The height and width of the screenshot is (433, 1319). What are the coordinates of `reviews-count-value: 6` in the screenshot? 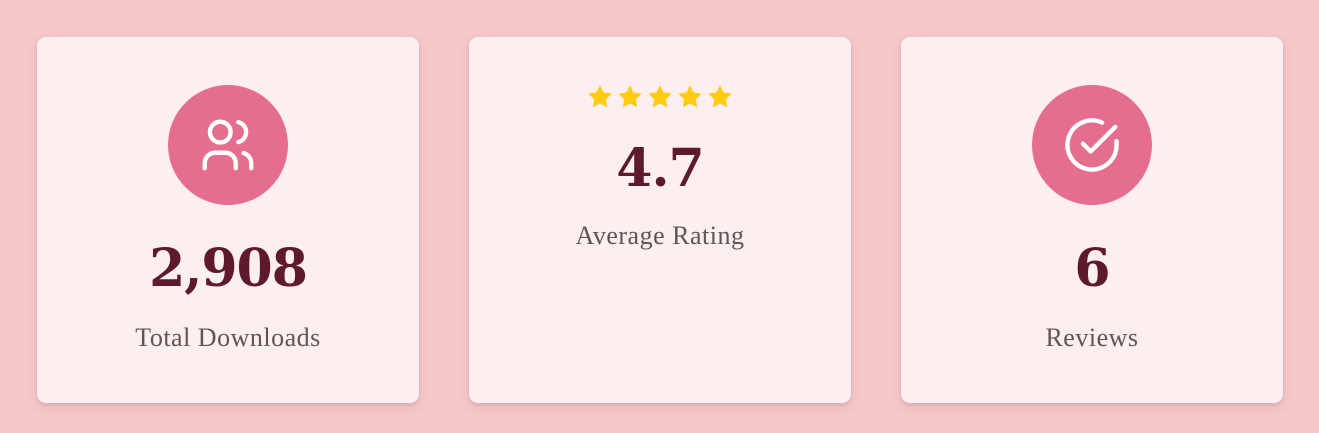 It's located at (1092, 268).